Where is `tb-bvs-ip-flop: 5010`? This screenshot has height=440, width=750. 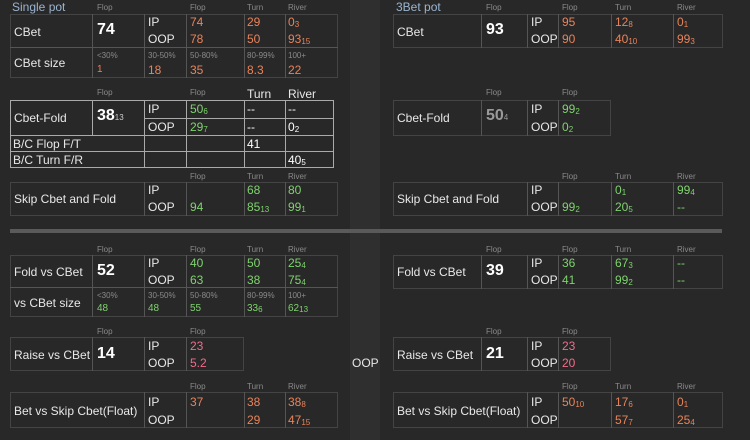 tb-bvs-ip-flop: 5010 is located at coordinates (573, 402).